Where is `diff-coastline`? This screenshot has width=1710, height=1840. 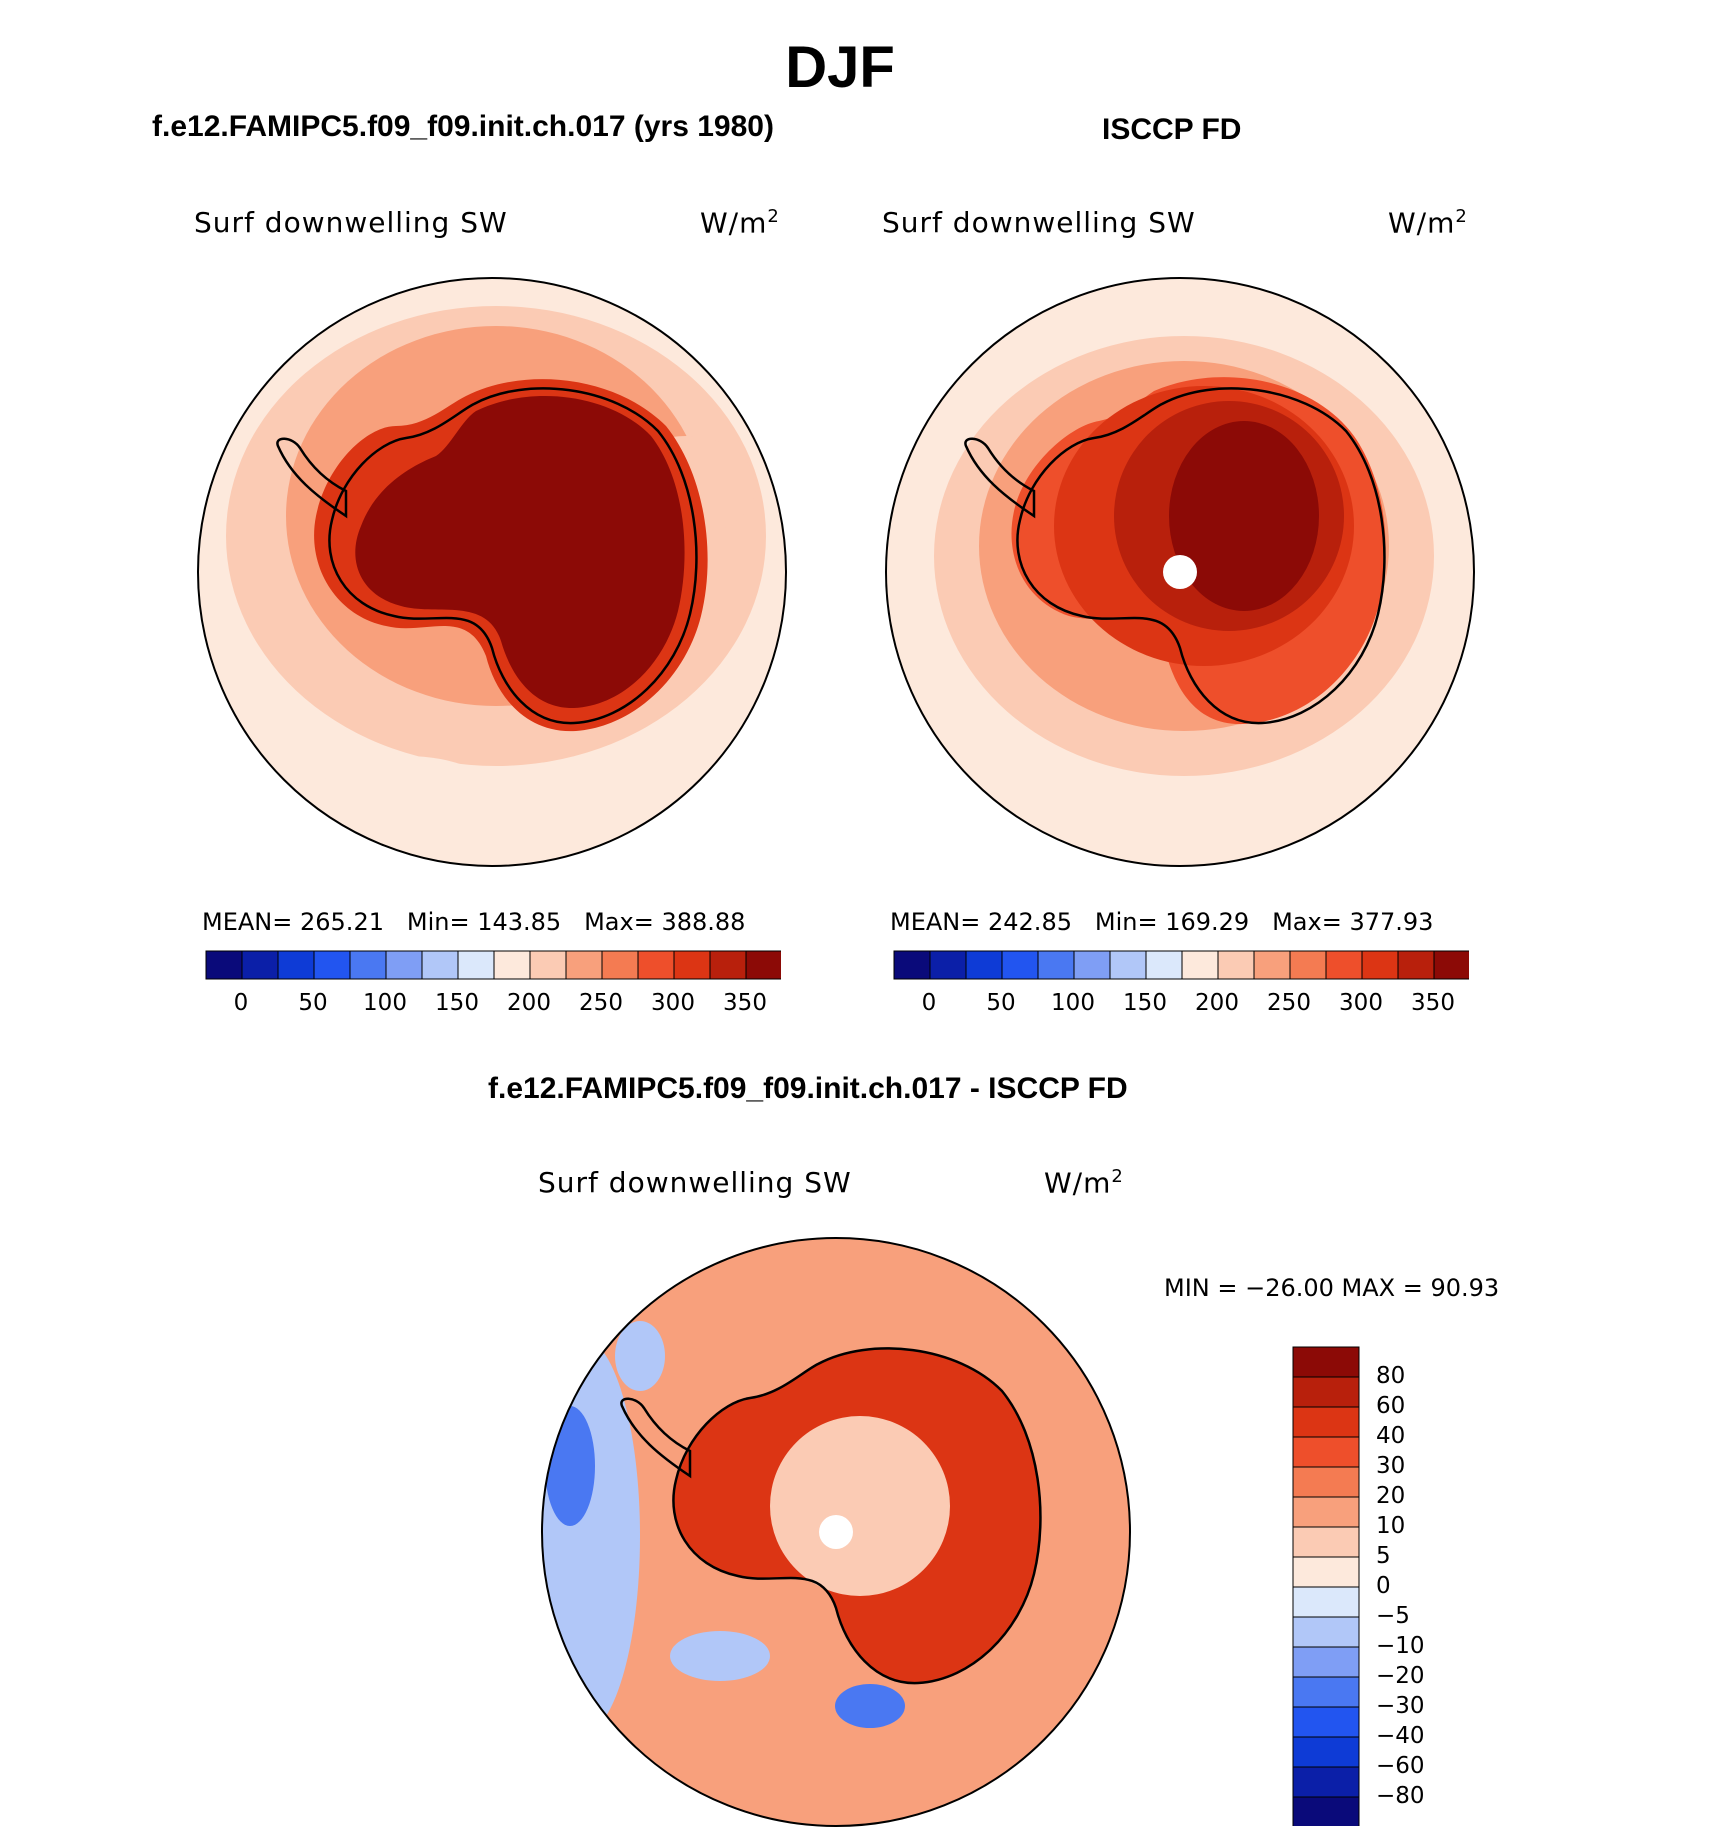 diff-coastline is located at coordinates (831, 1516).